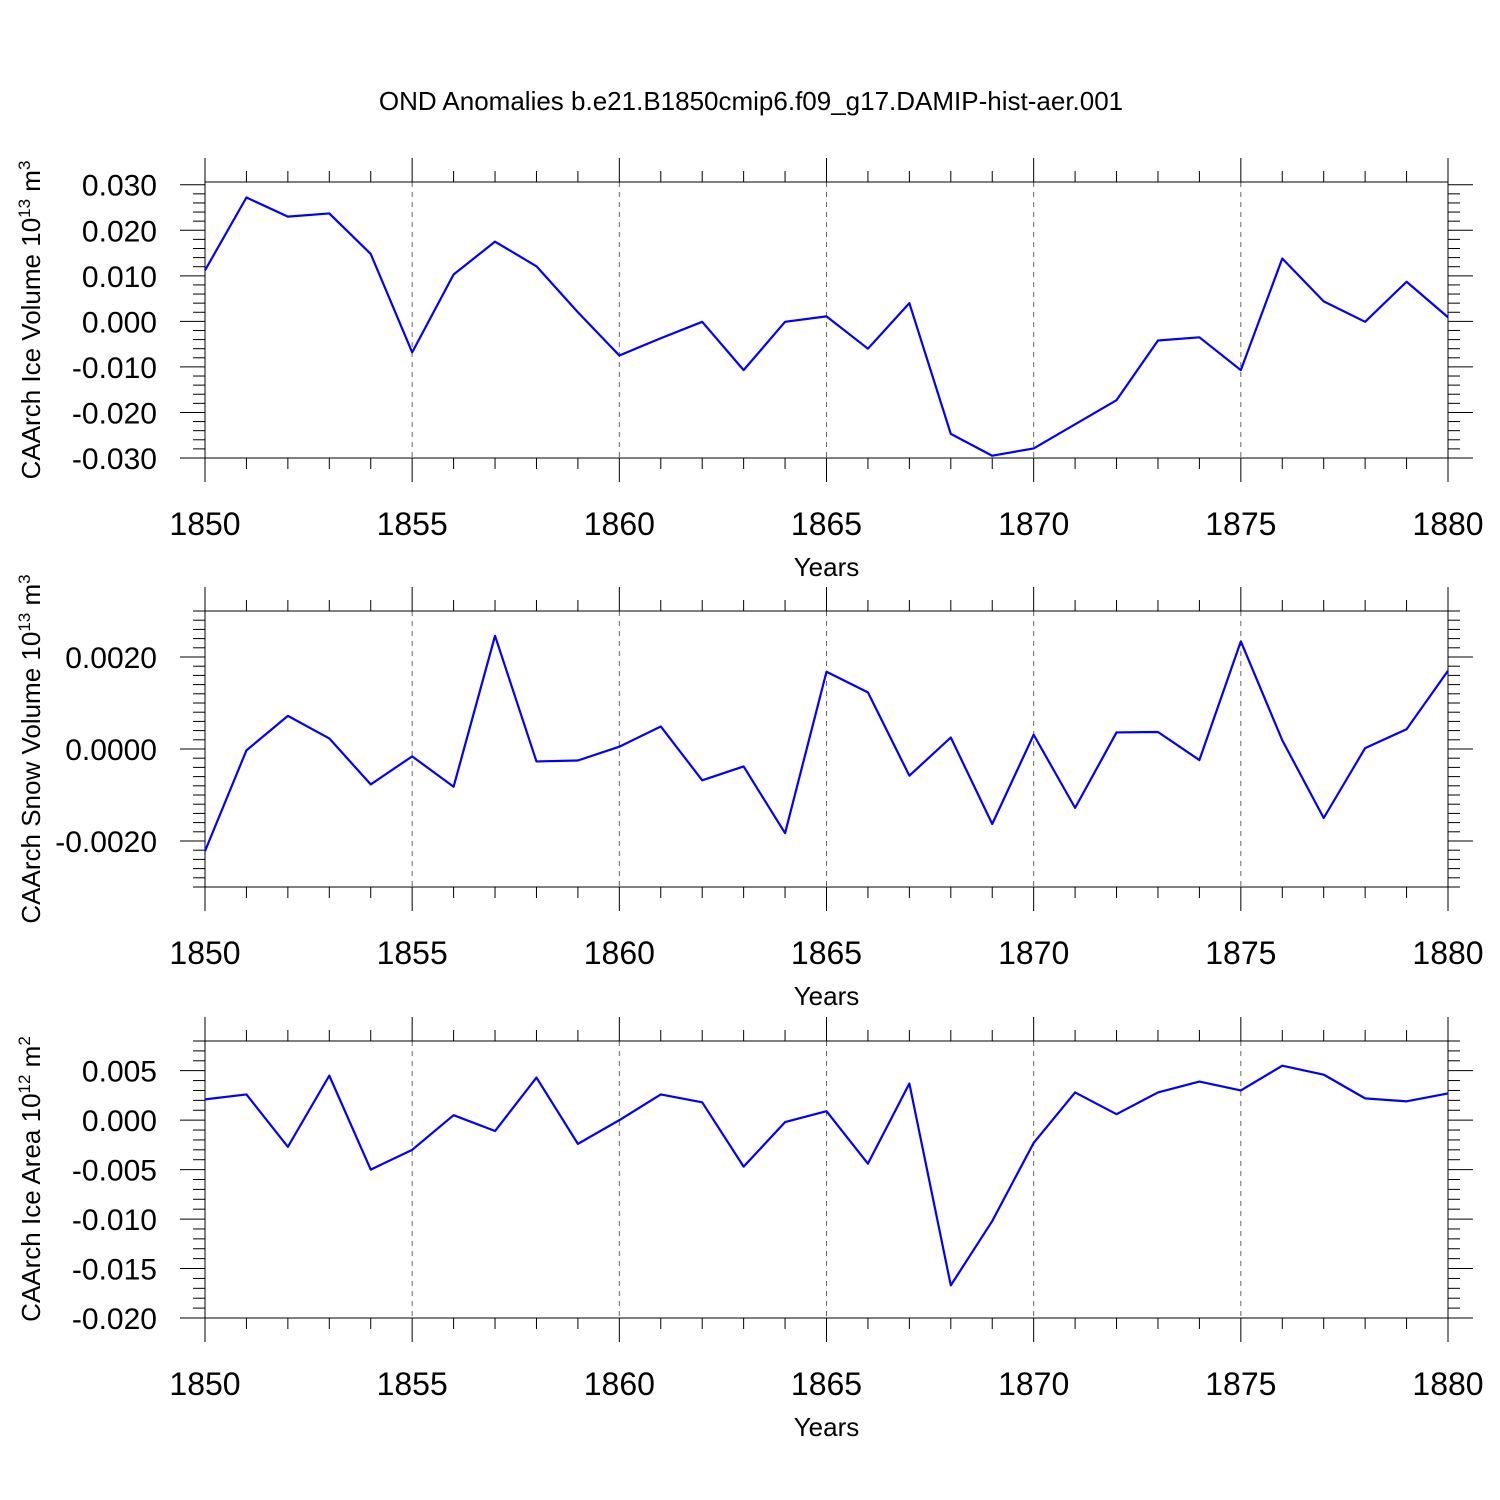 The image size is (1500, 1500). I want to click on y-tick-label: -0.015, so click(114, 1270).